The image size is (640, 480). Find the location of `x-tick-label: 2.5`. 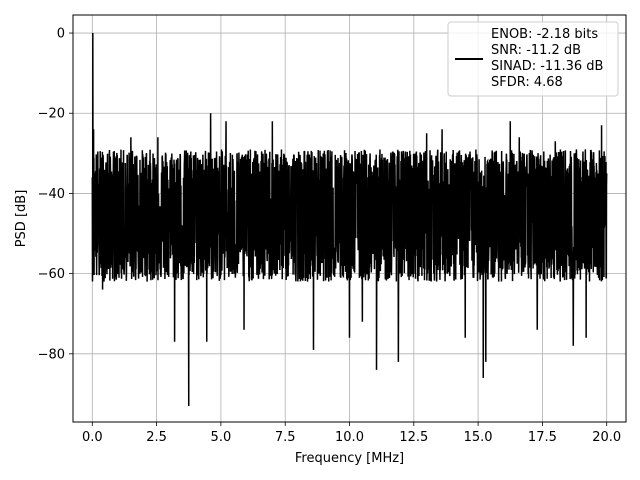

x-tick-label: 2.5 is located at coordinates (156, 437).